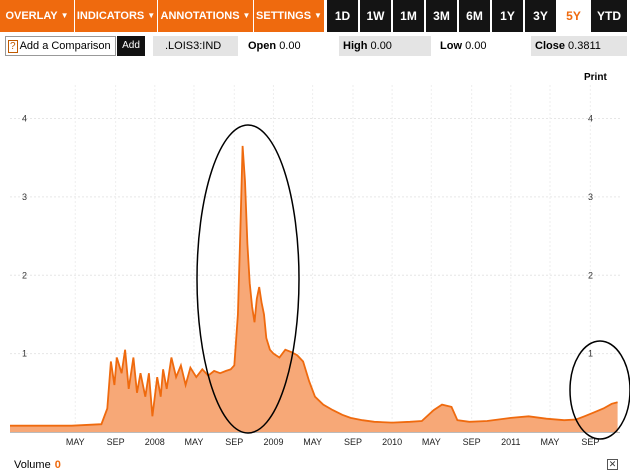 Image resolution: width=630 pixels, height=473 pixels. Describe the element at coordinates (262, 46) in the screenshot. I see `open-label: Open` at that location.